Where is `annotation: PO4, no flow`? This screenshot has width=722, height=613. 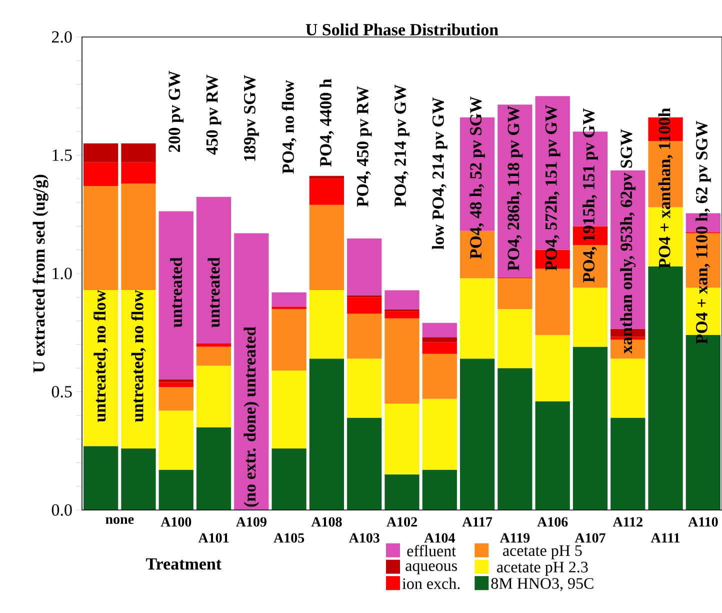 annotation: PO4, no flow is located at coordinates (289, 127).